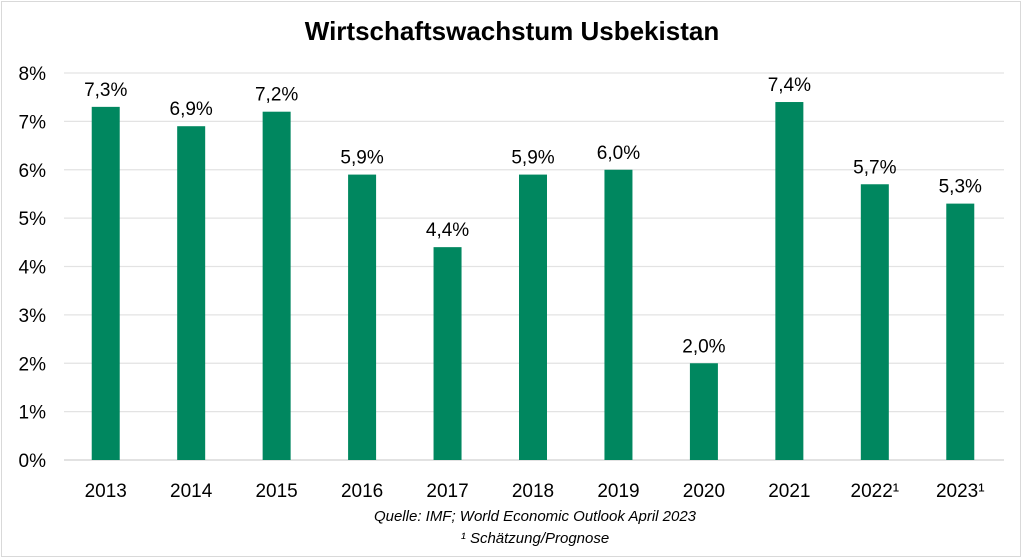 The height and width of the screenshot is (560, 1024). What do you see at coordinates (789, 491) in the screenshot?
I see `x-tick-label: 2021` at bounding box center [789, 491].